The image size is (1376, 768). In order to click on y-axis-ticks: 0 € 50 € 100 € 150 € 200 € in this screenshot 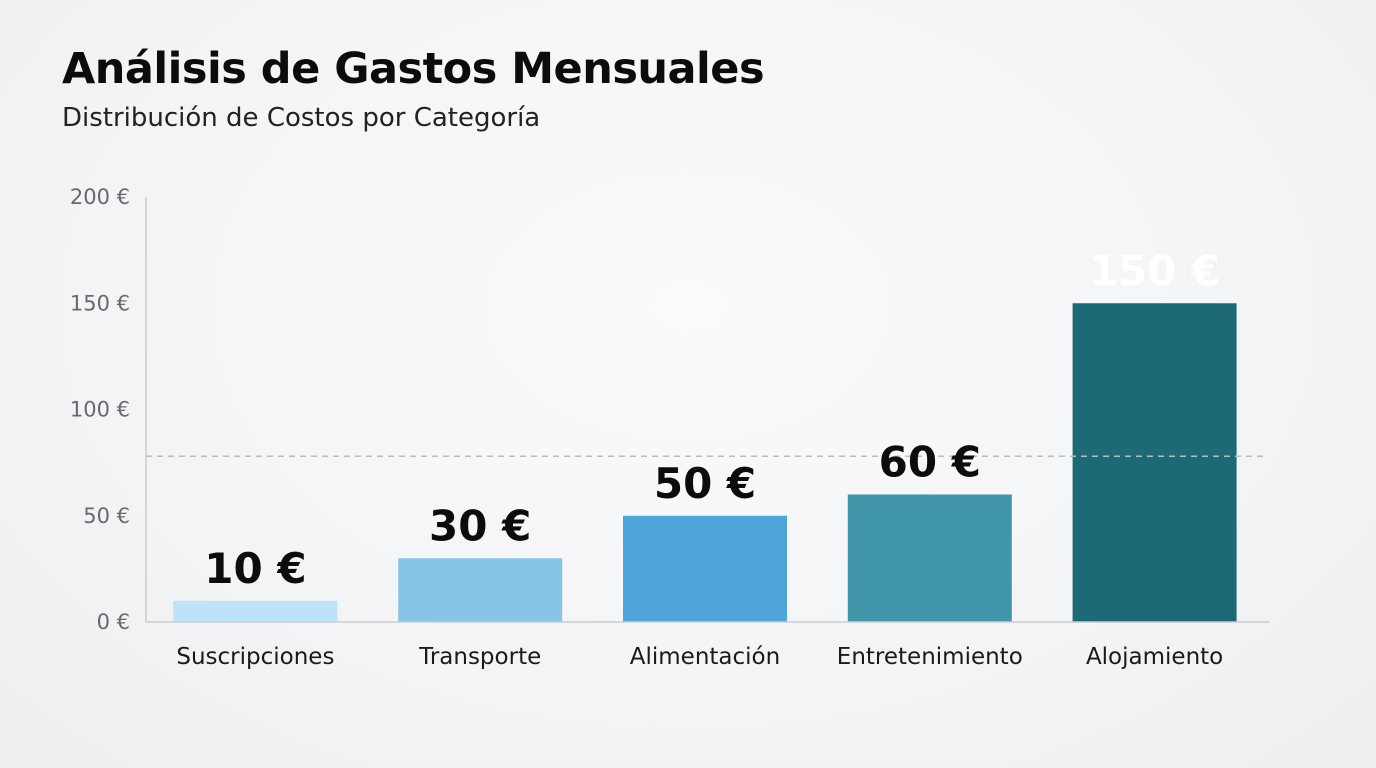, I will do `click(100, 409)`.